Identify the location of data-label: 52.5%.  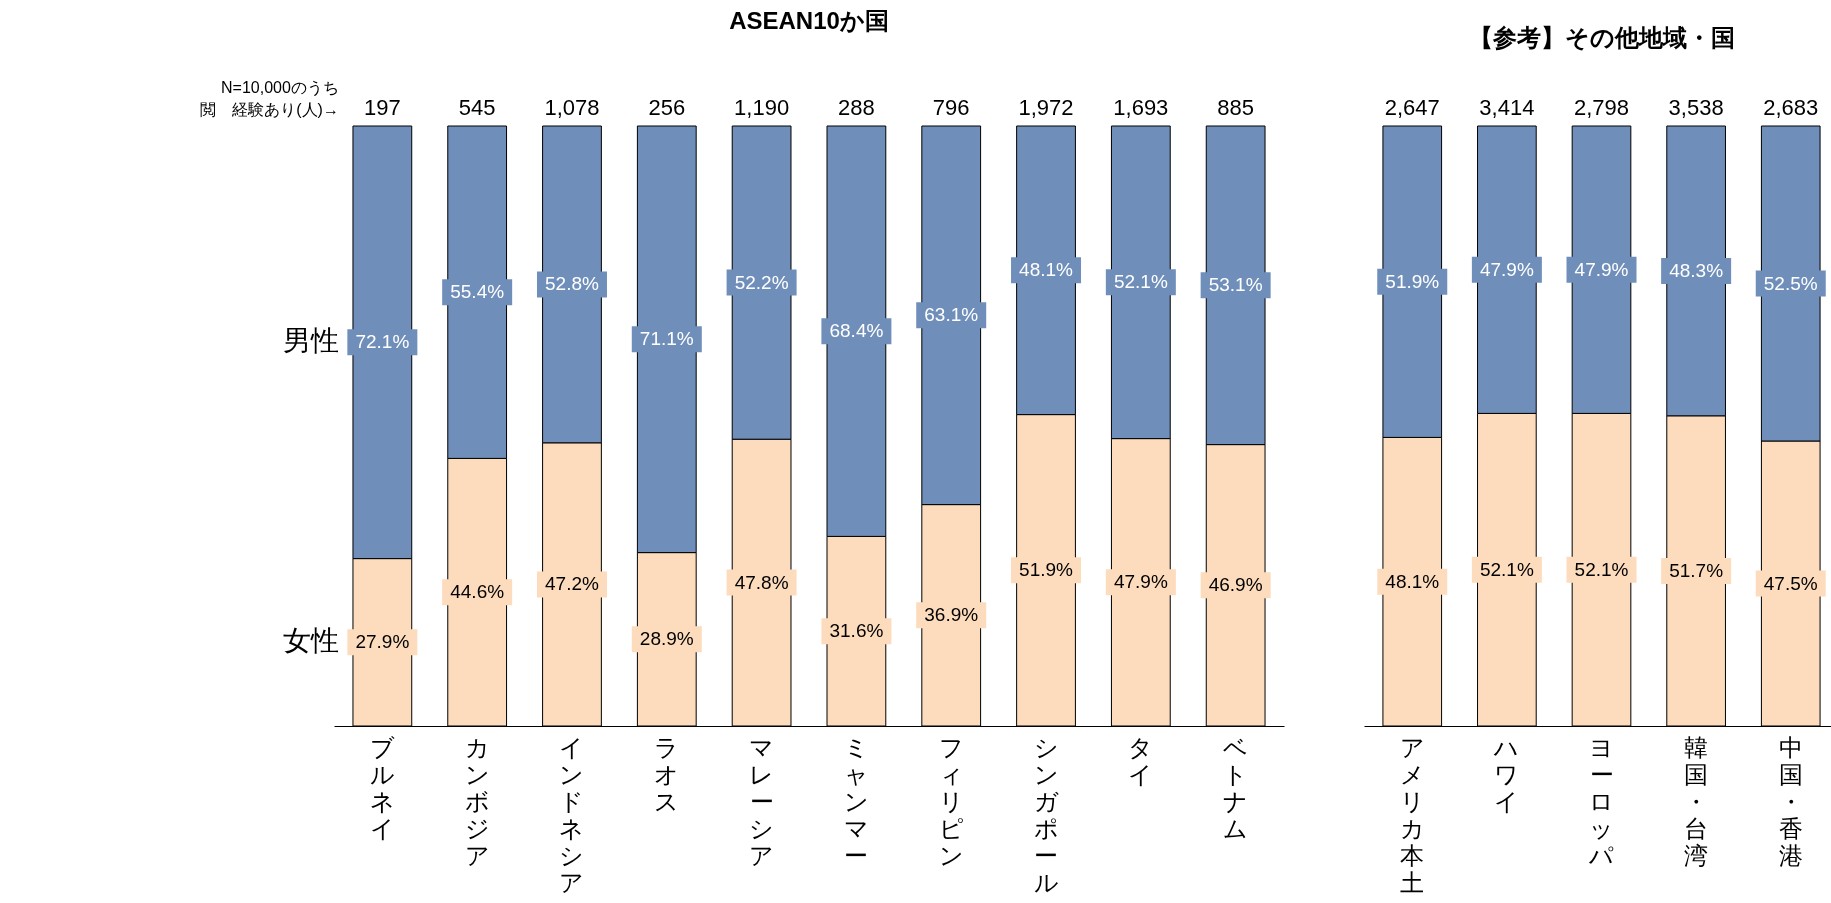
(1790, 283).